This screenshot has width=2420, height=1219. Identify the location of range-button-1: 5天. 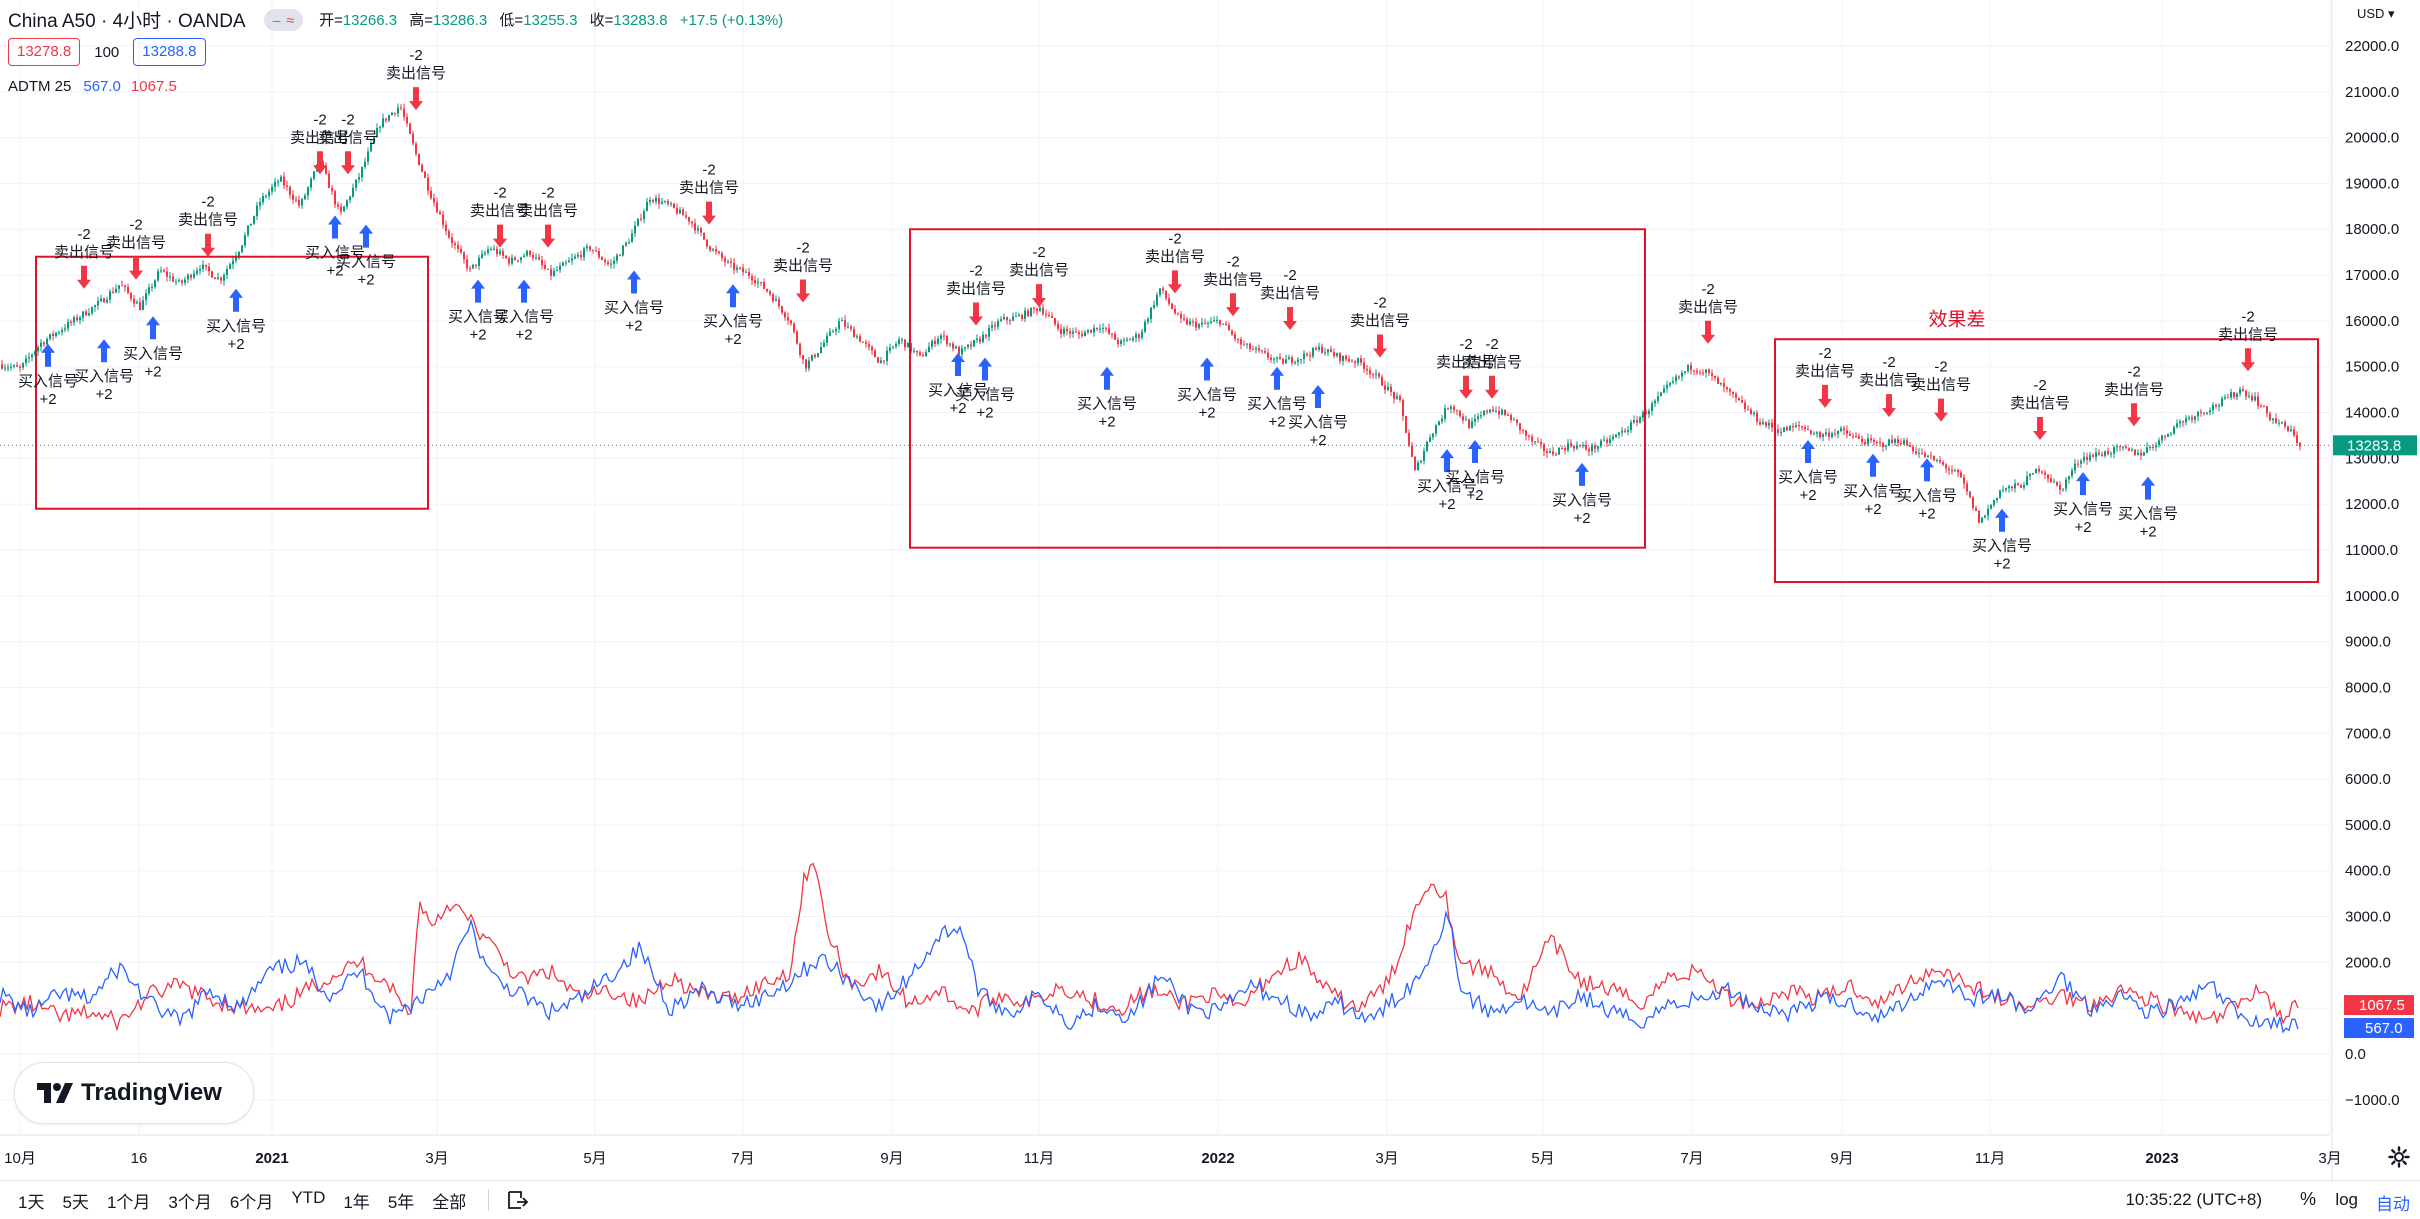
(75, 1202).